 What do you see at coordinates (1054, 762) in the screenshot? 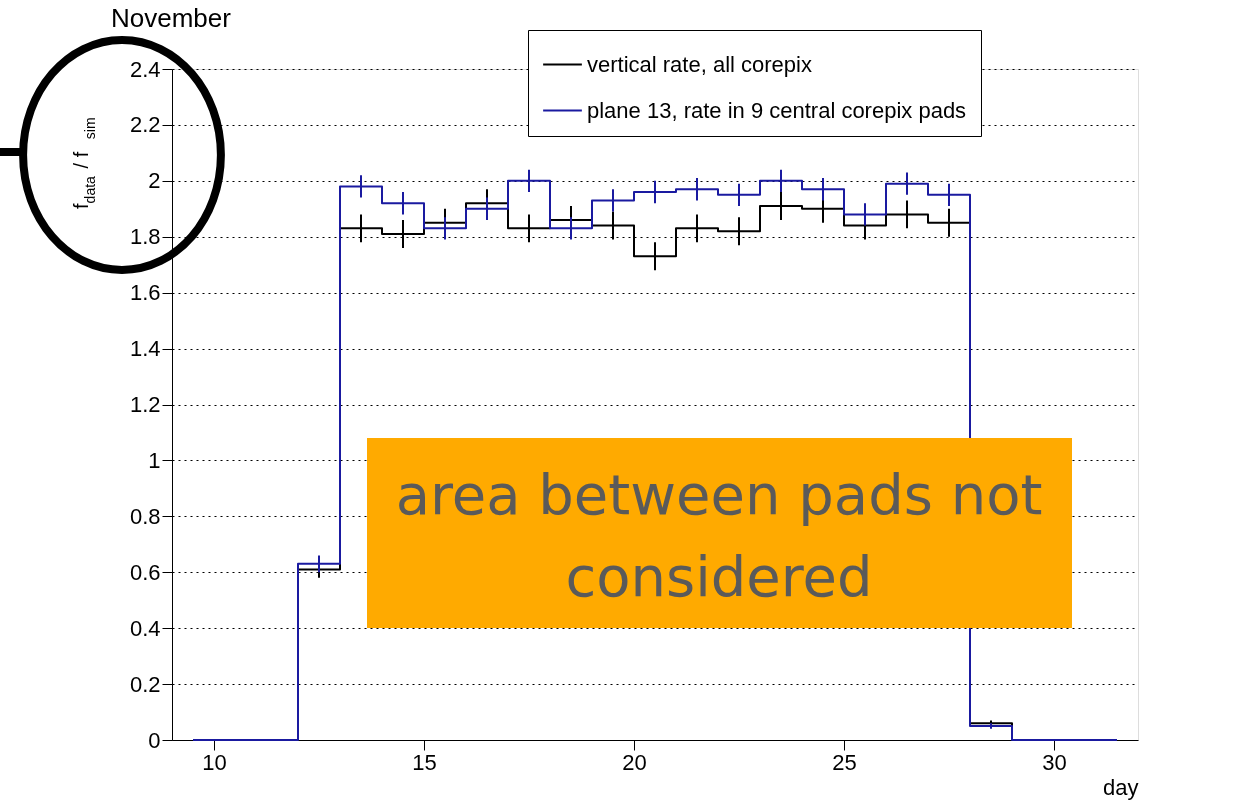
I see `x-tick-label: 30` at bounding box center [1054, 762].